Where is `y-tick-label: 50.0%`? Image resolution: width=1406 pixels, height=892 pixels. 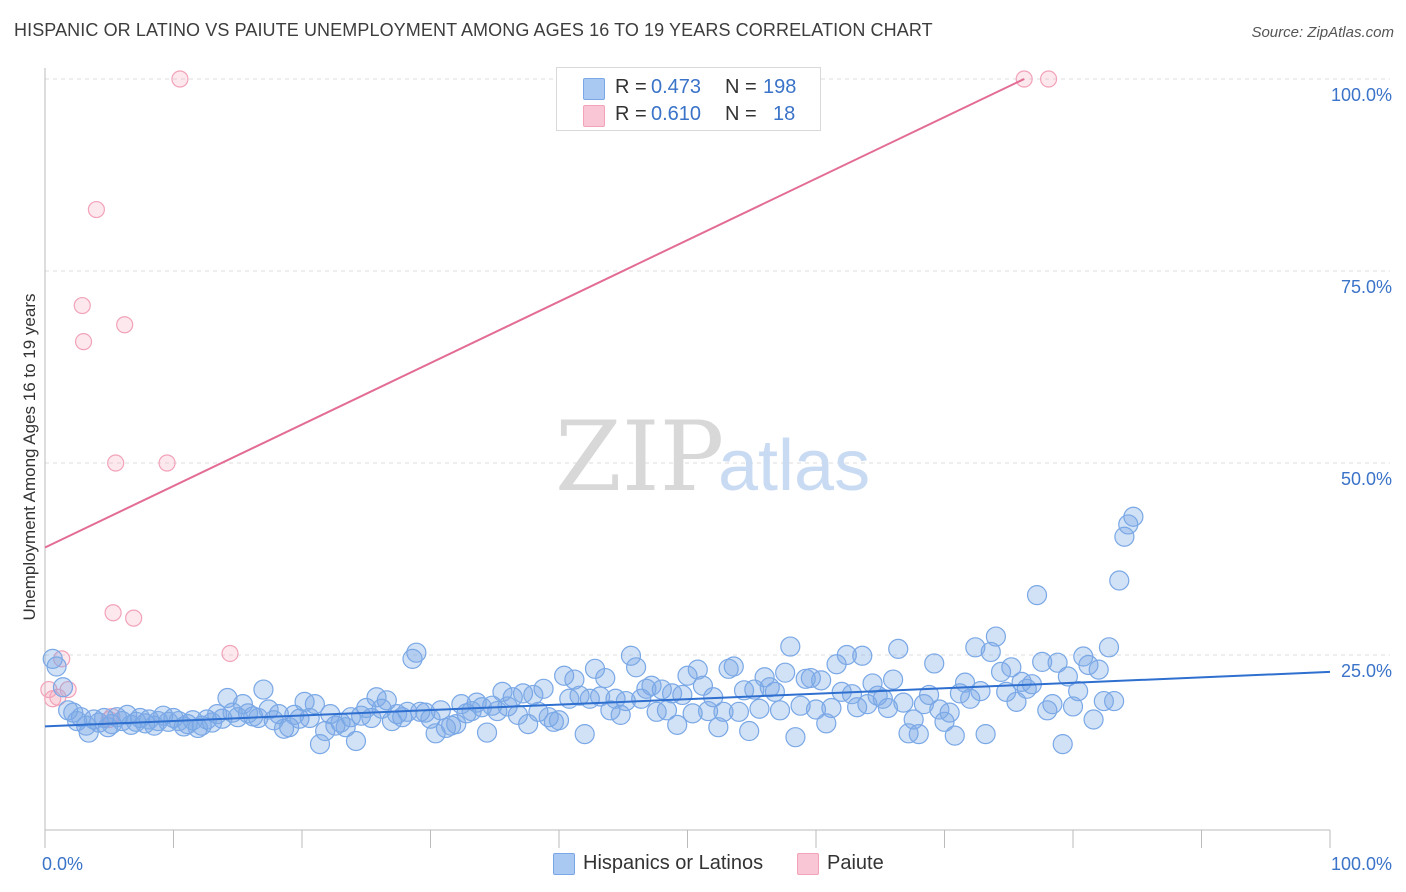 y-tick-label: 50.0% is located at coordinates (1366, 479).